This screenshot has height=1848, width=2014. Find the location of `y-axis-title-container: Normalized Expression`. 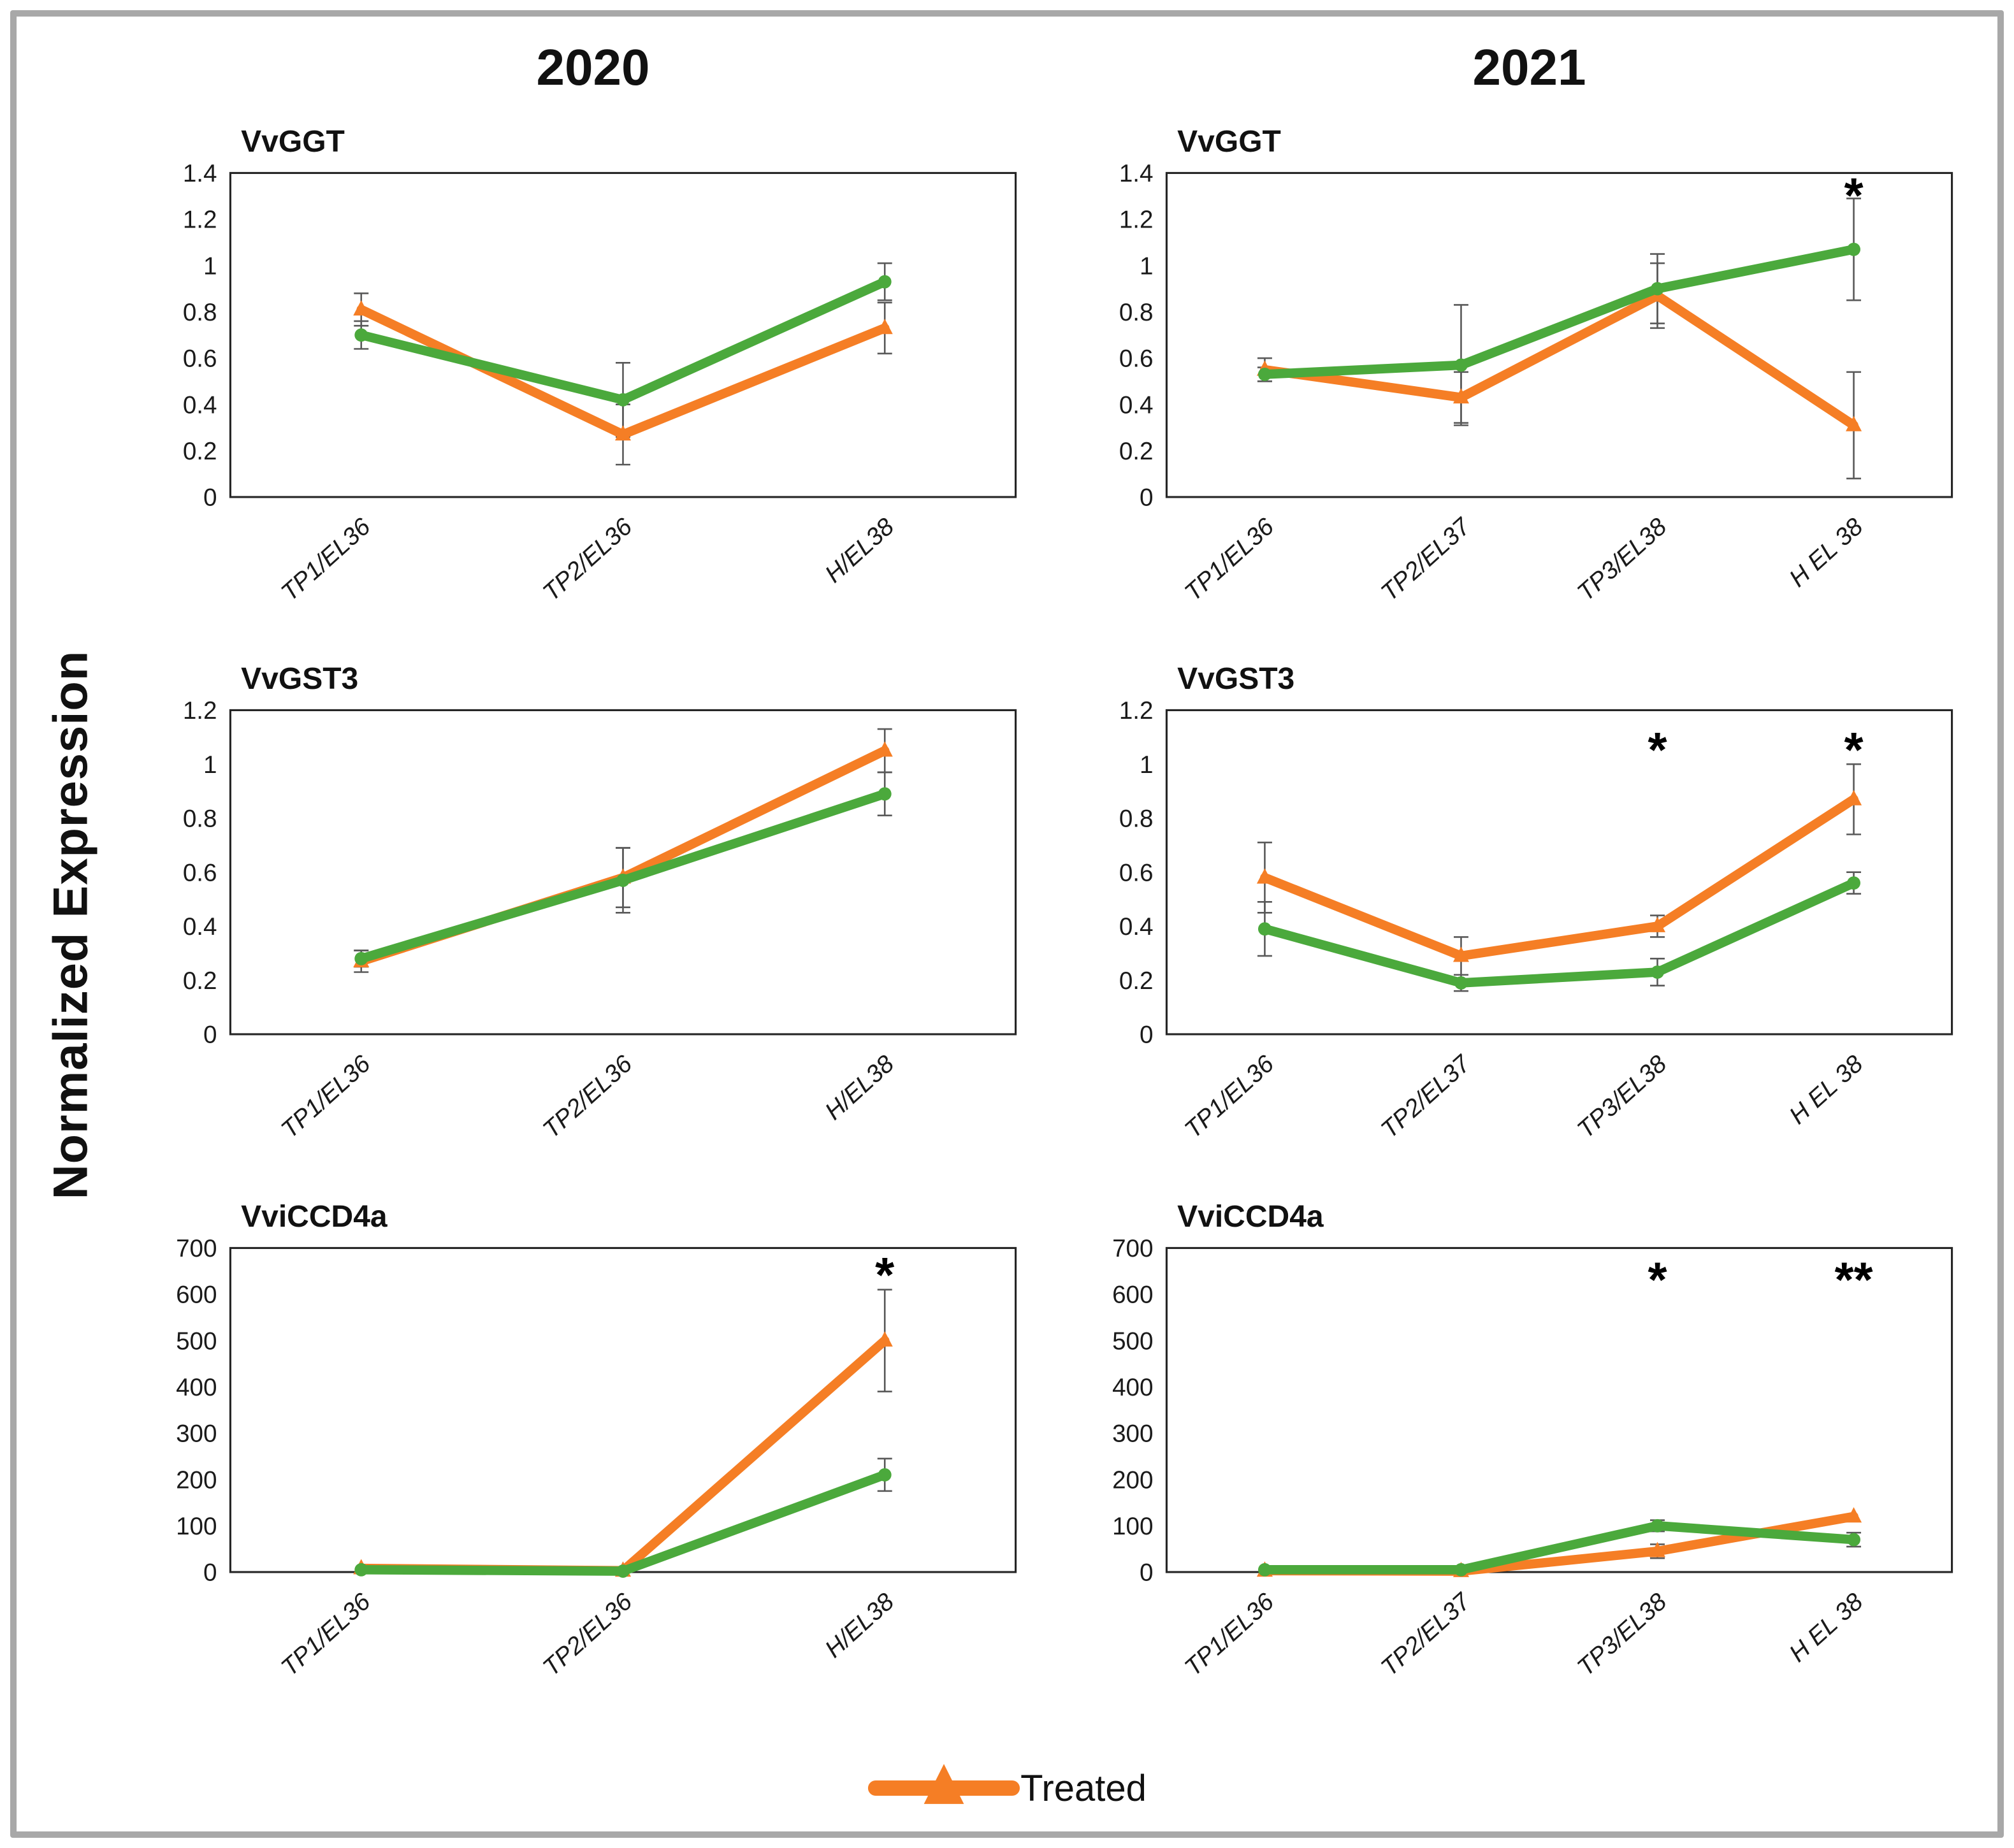

y-axis-title-container: Normalized Expression is located at coordinates (71, 925).